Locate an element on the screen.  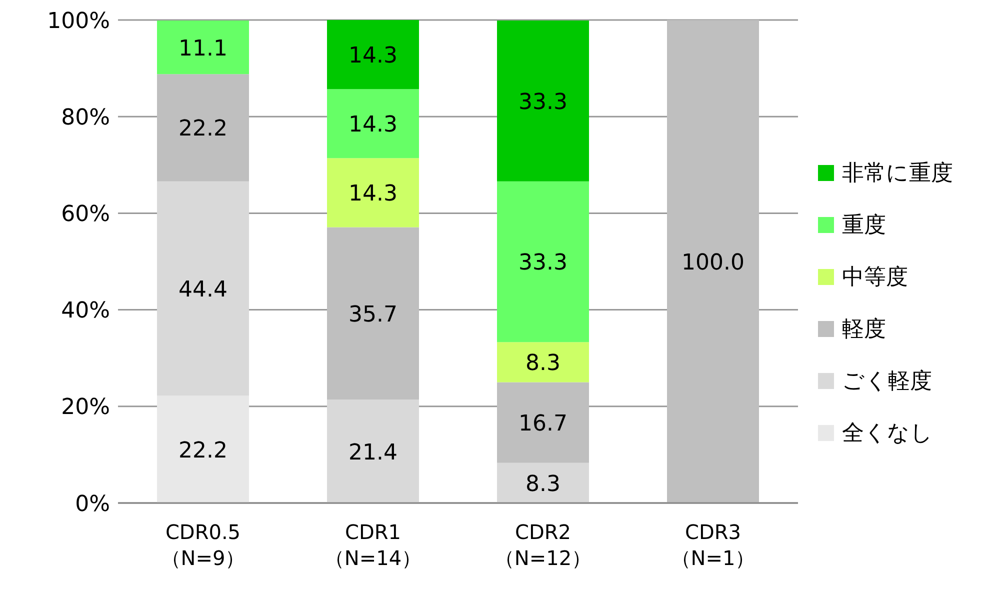
legend-label: ごく軽度 is located at coordinates (887, 382).